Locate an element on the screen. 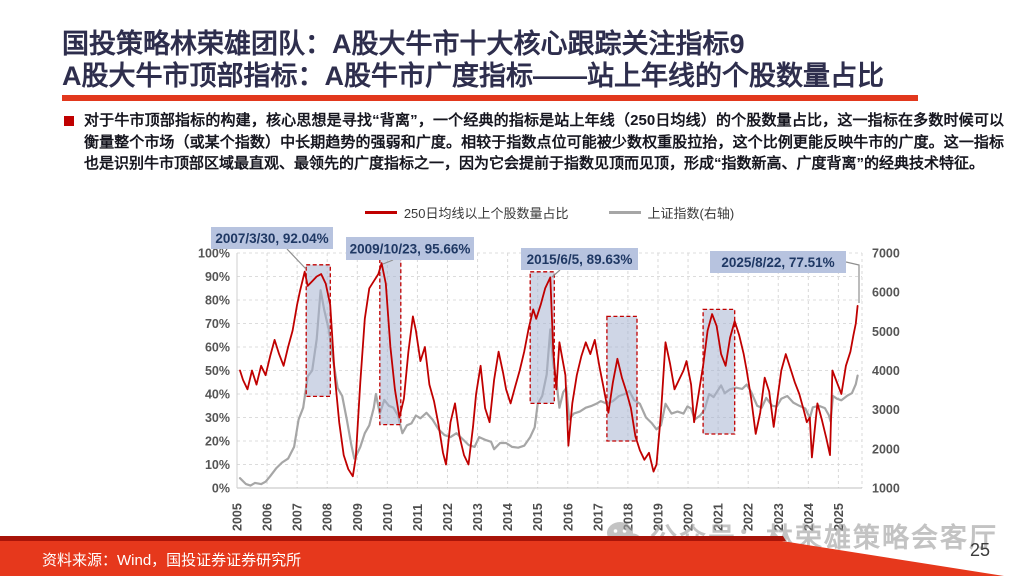  y-left-tick-label: 40% is located at coordinates (217, 395).